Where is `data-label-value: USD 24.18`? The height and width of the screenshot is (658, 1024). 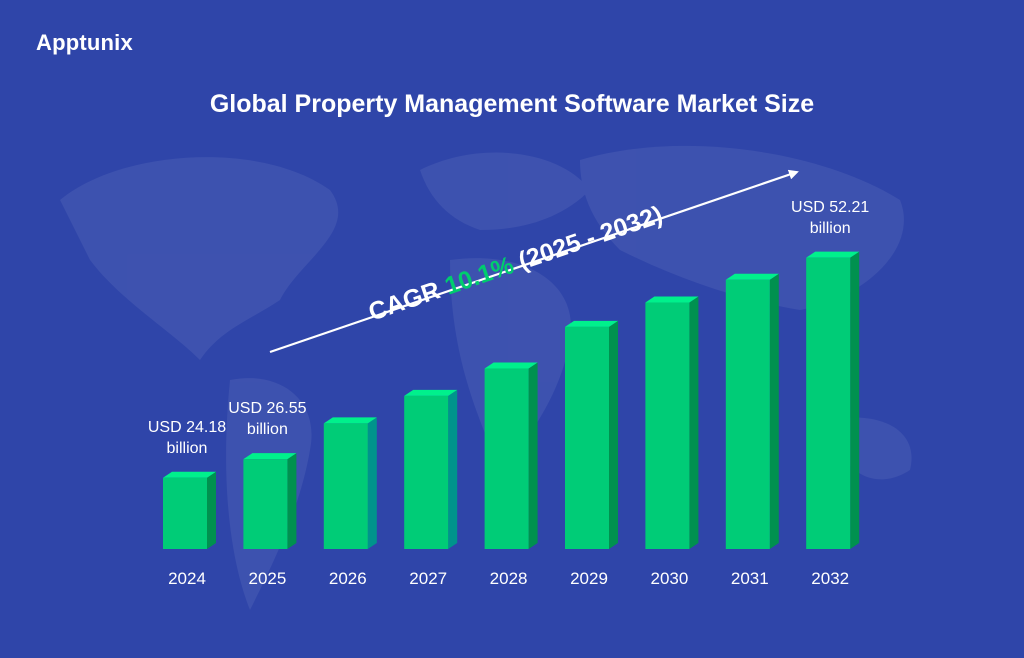 data-label-value: USD 24.18 is located at coordinates (187, 427).